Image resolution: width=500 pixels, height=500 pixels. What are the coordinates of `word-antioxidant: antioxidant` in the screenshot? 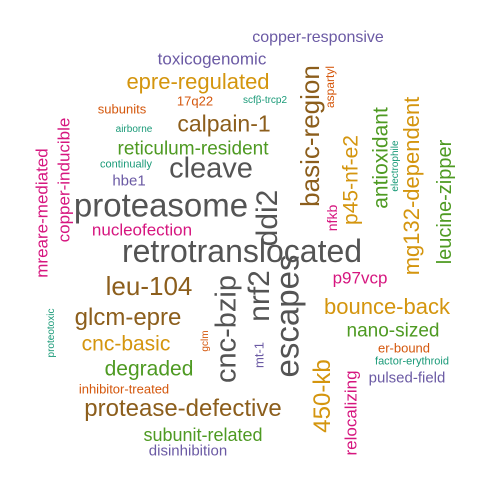 It's located at (381, 158).